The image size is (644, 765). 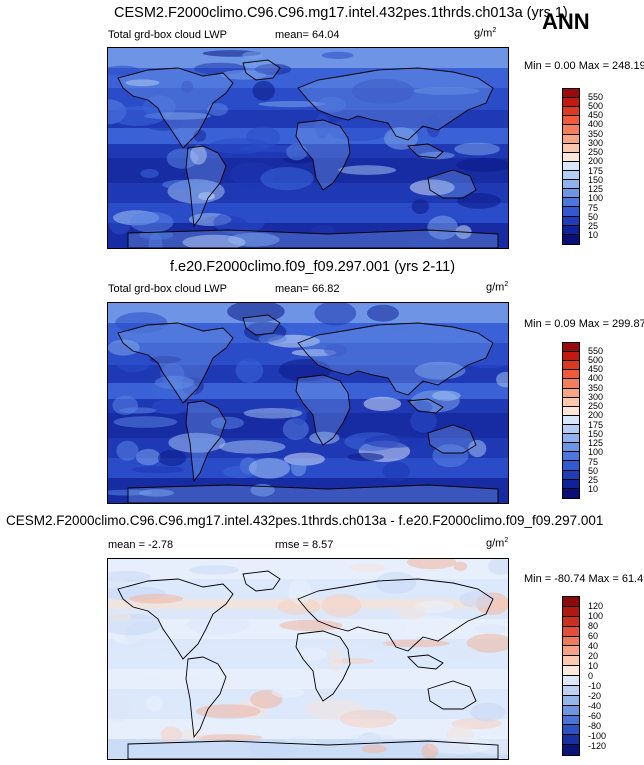 I want to click on panel-2-left-label: Total grd-box cloud LWP, so click(x=168, y=289).